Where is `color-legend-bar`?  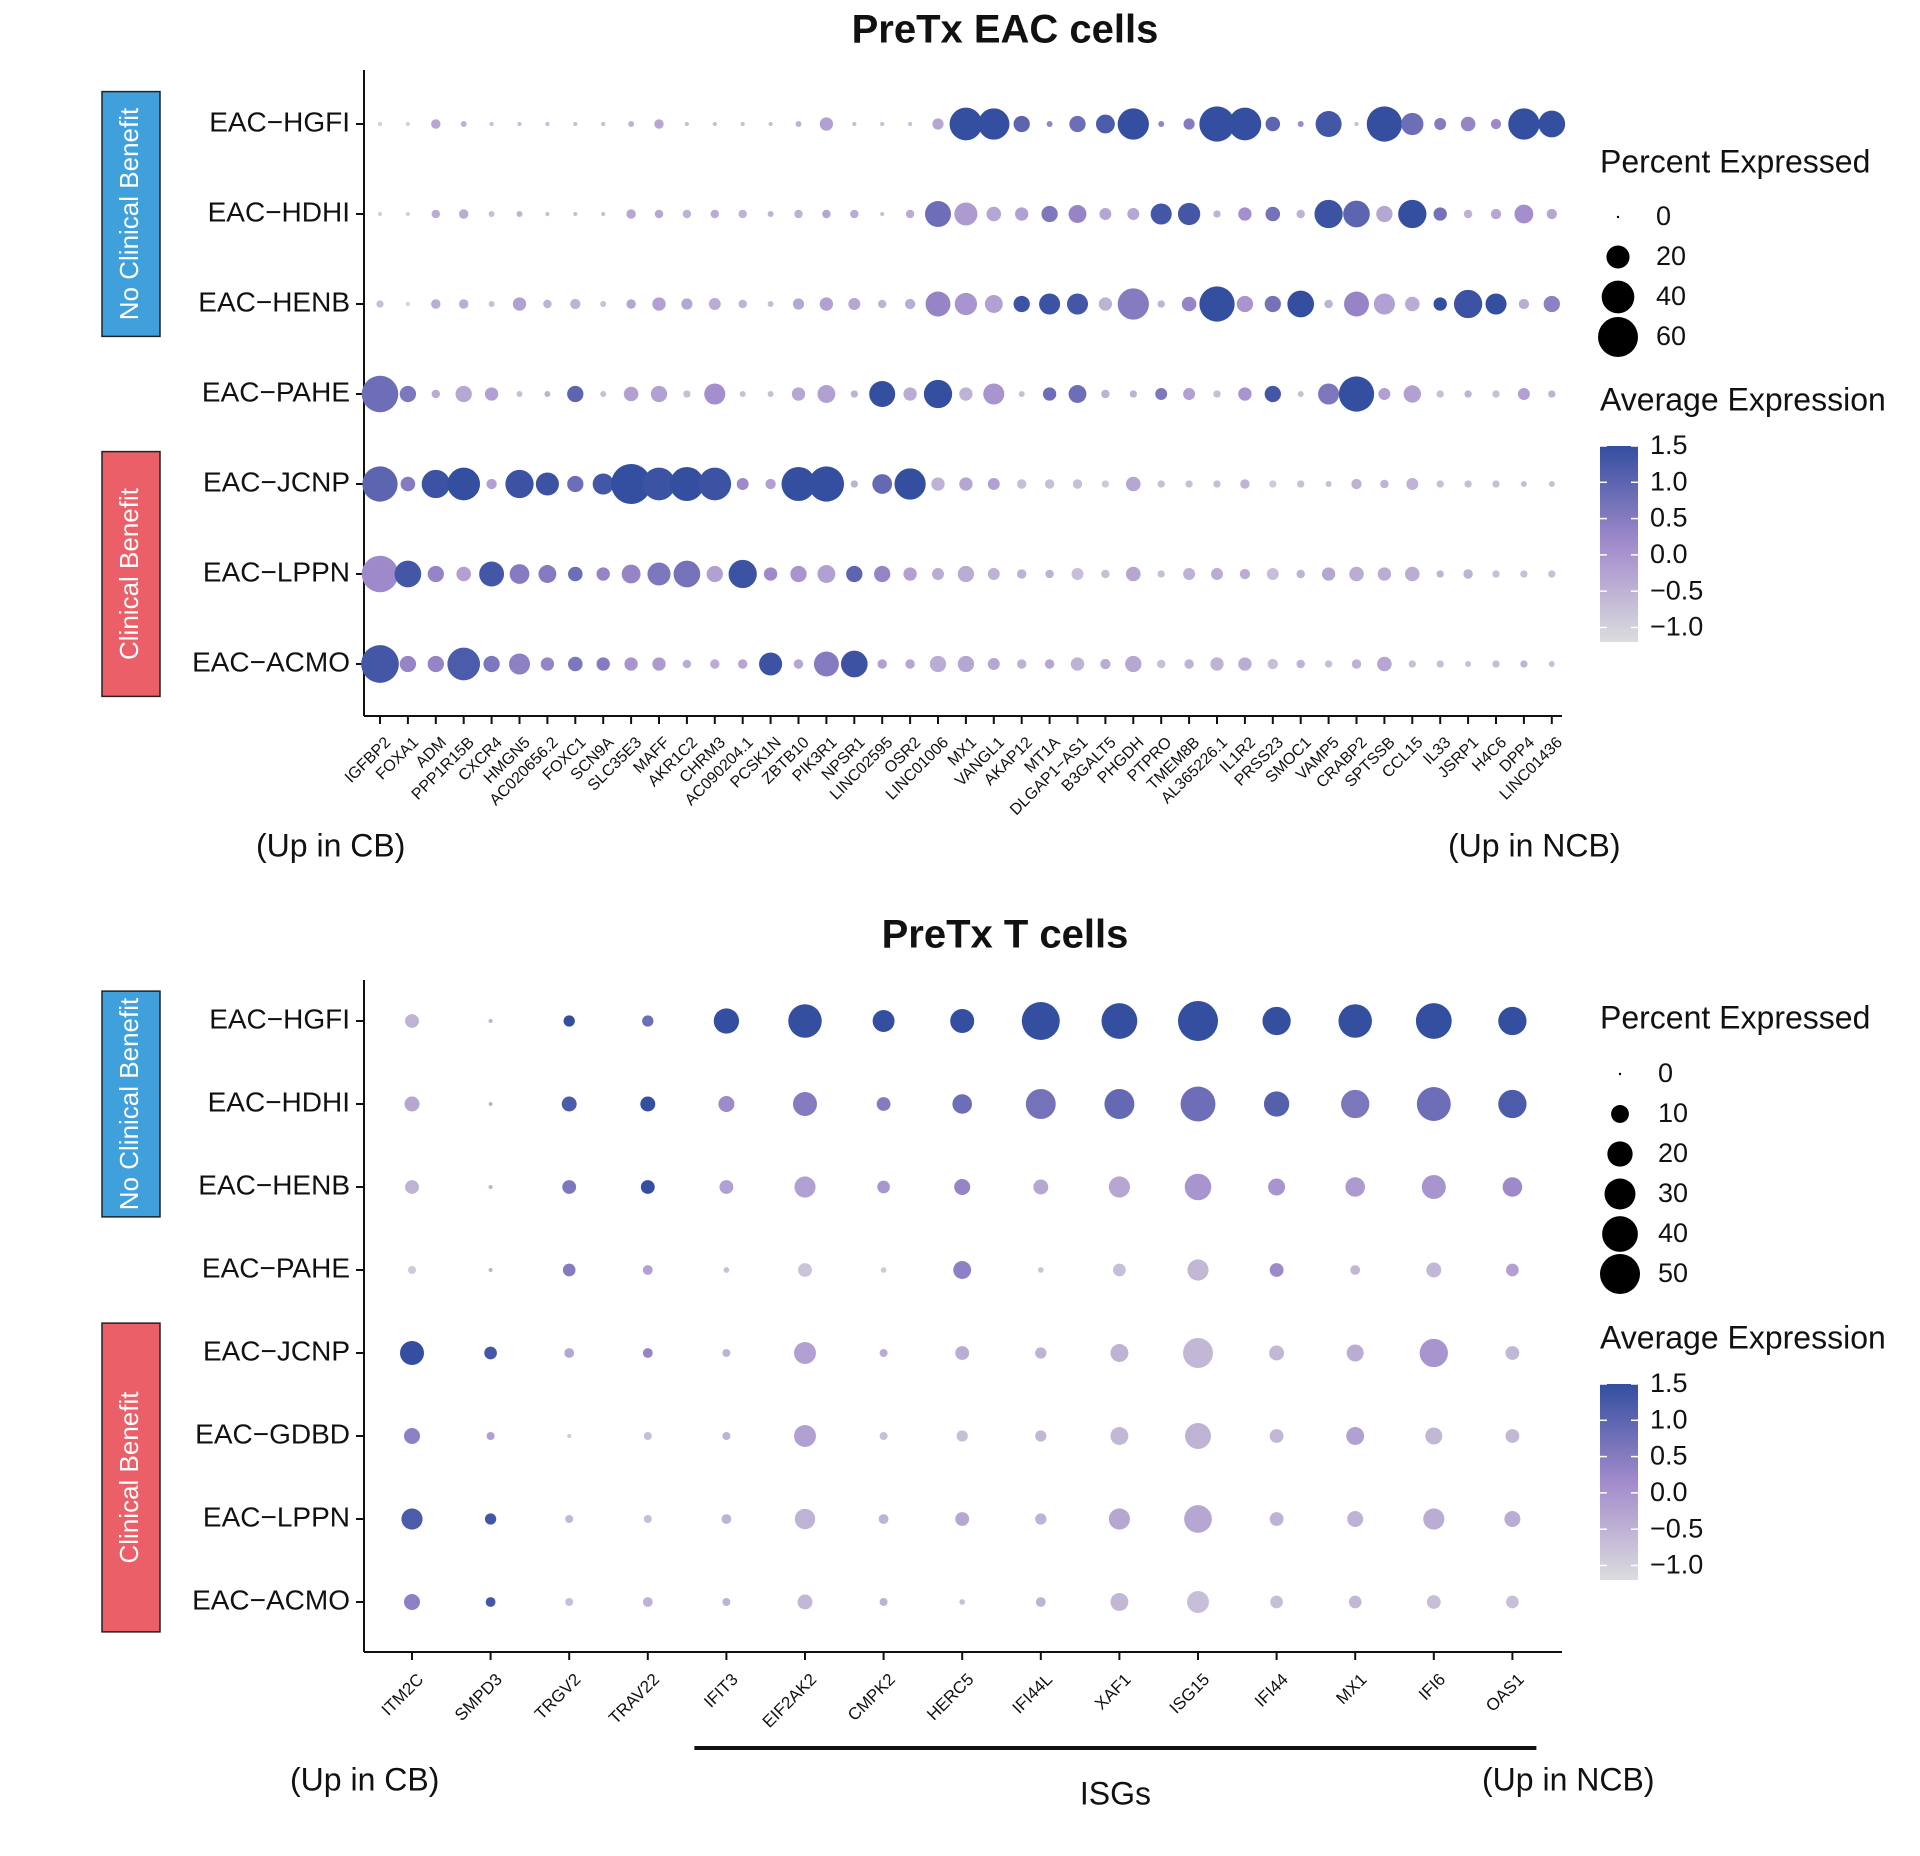 color-legend-bar is located at coordinates (1619, 544).